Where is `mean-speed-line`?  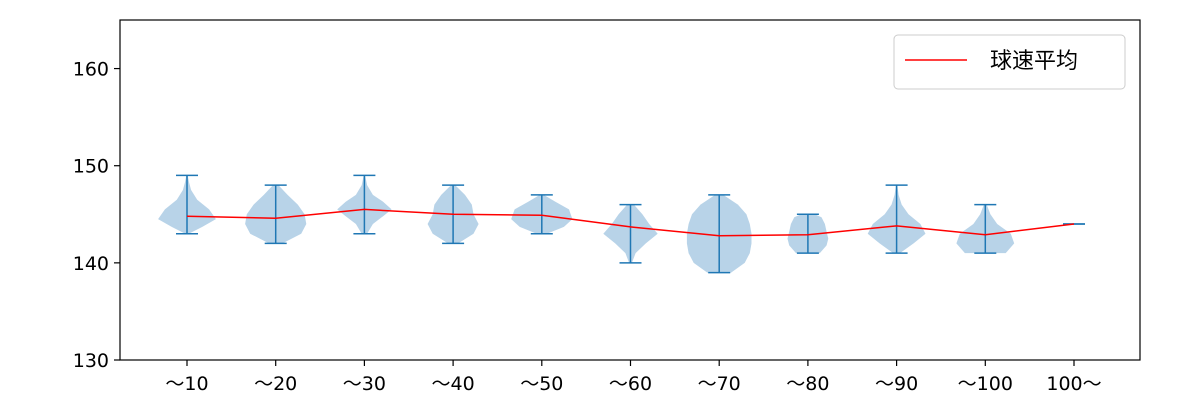 mean-speed-line is located at coordinates (630, 222).